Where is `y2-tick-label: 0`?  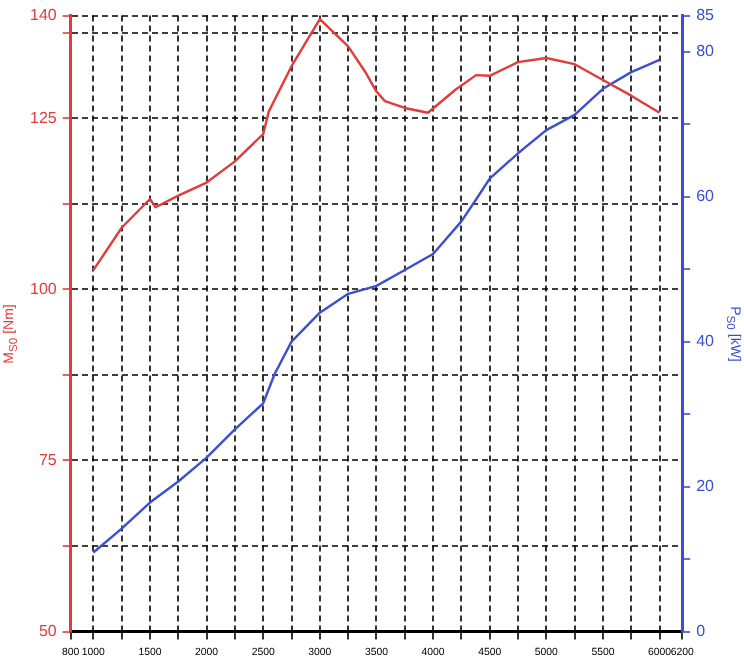 y2-tick-label: 0 is located at coordinates (701, 630).